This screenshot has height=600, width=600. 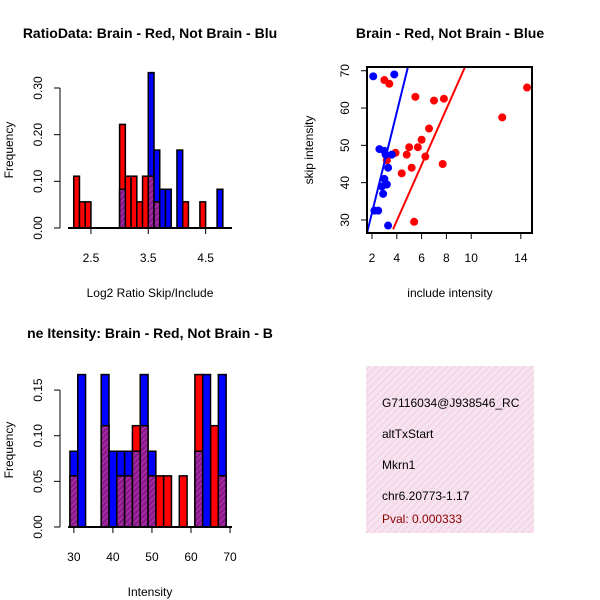 I want to click on intensity-histogram-bars, so click(x=148, y=450).